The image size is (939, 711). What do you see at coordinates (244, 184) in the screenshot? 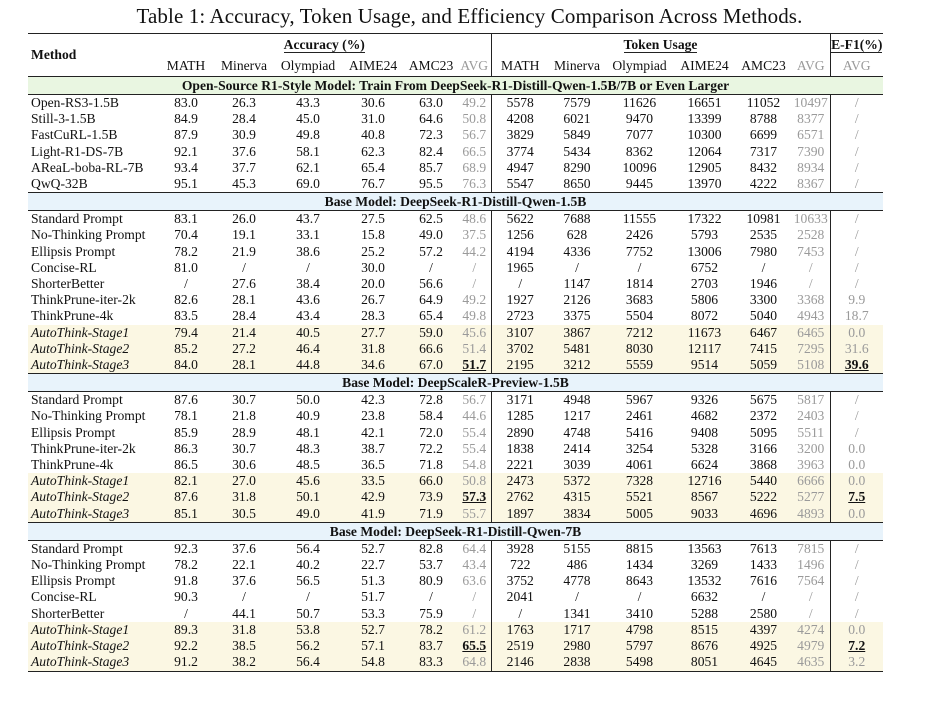
I see `acc-cell: 45.3` at bounding box center [244, 184].